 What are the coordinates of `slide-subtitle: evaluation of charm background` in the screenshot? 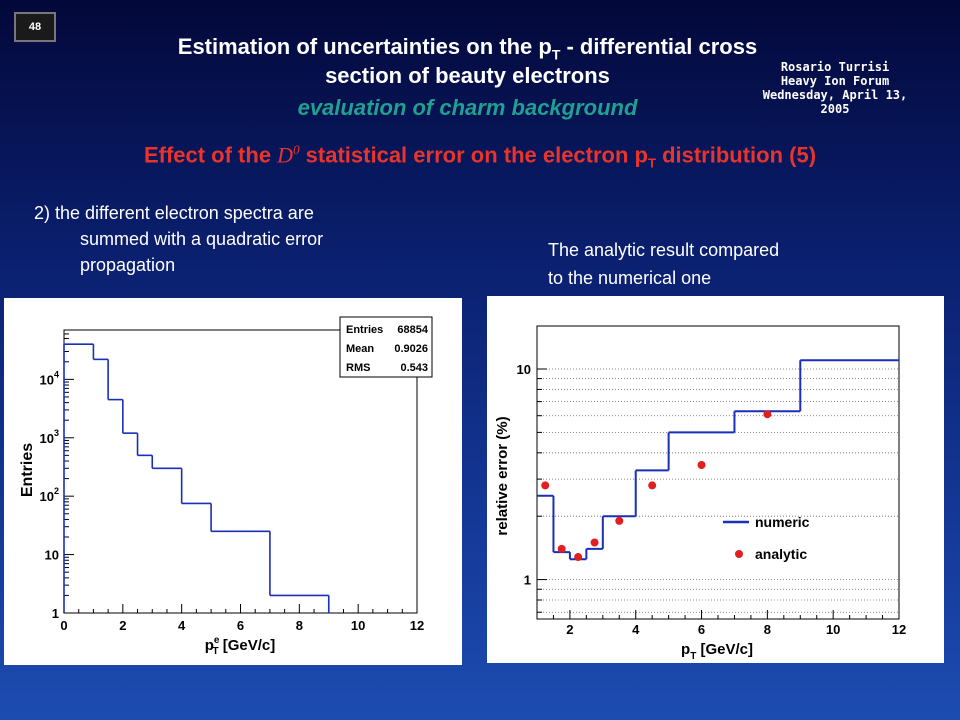 It's located at (467, 107).